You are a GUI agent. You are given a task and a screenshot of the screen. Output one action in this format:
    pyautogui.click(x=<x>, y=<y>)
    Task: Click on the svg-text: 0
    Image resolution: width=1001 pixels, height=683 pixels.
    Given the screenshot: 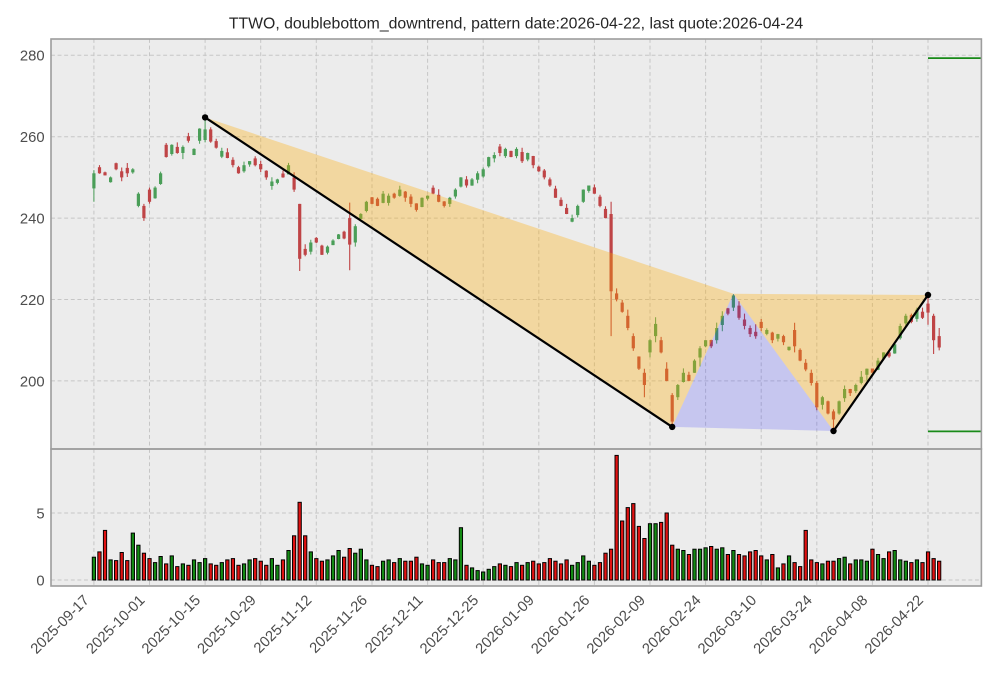 What is the action you would take?
    pyautogui.click(x=40, y=581)
    